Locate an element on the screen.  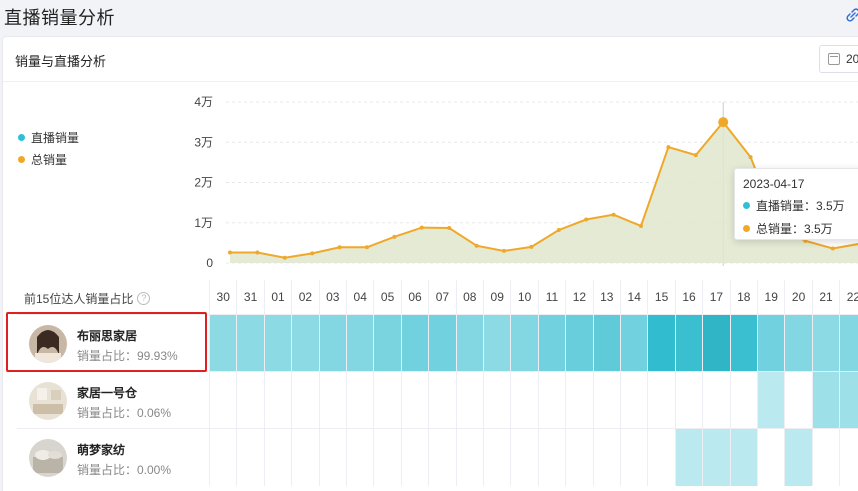
influencer-info: 布丽思家居 销量占比：99.93% is located at coordinates (119, 345).